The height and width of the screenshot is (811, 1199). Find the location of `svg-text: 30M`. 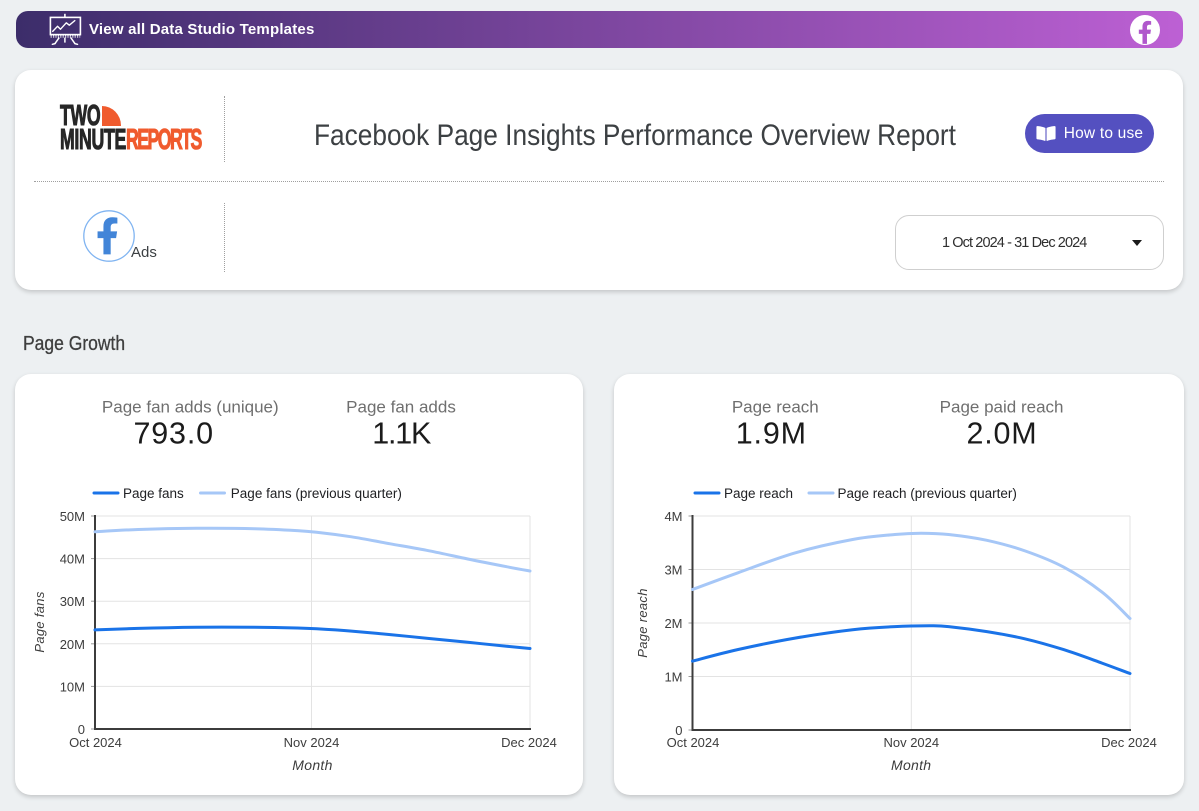

svg-text: 30M is located at coordinates (72, 601).